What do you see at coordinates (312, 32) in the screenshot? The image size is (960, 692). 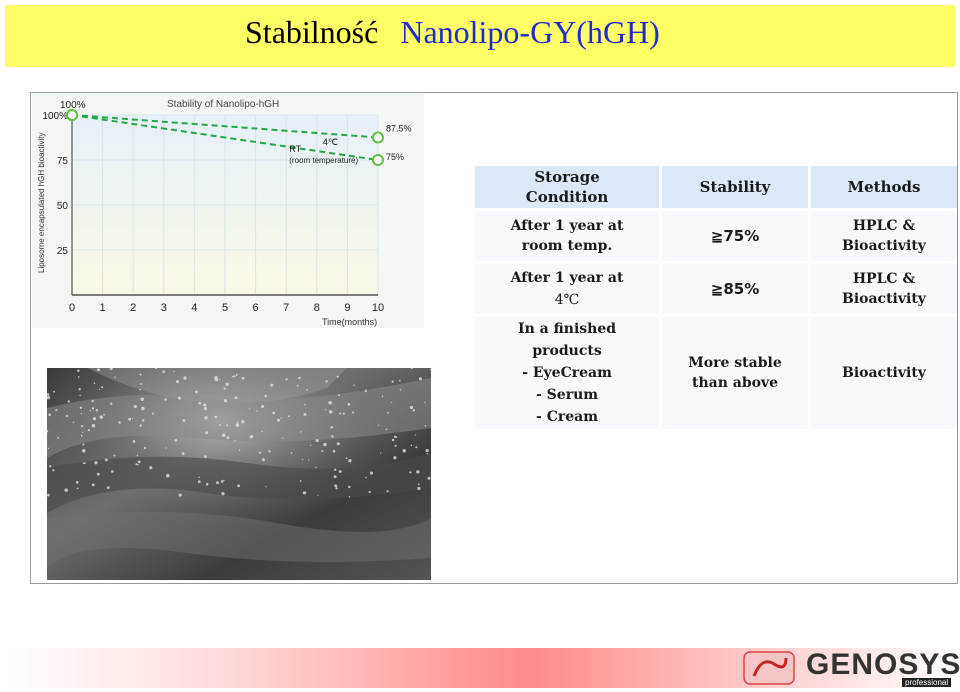 I see `title-part1: Stabilność` at bounding box center [312, 32].